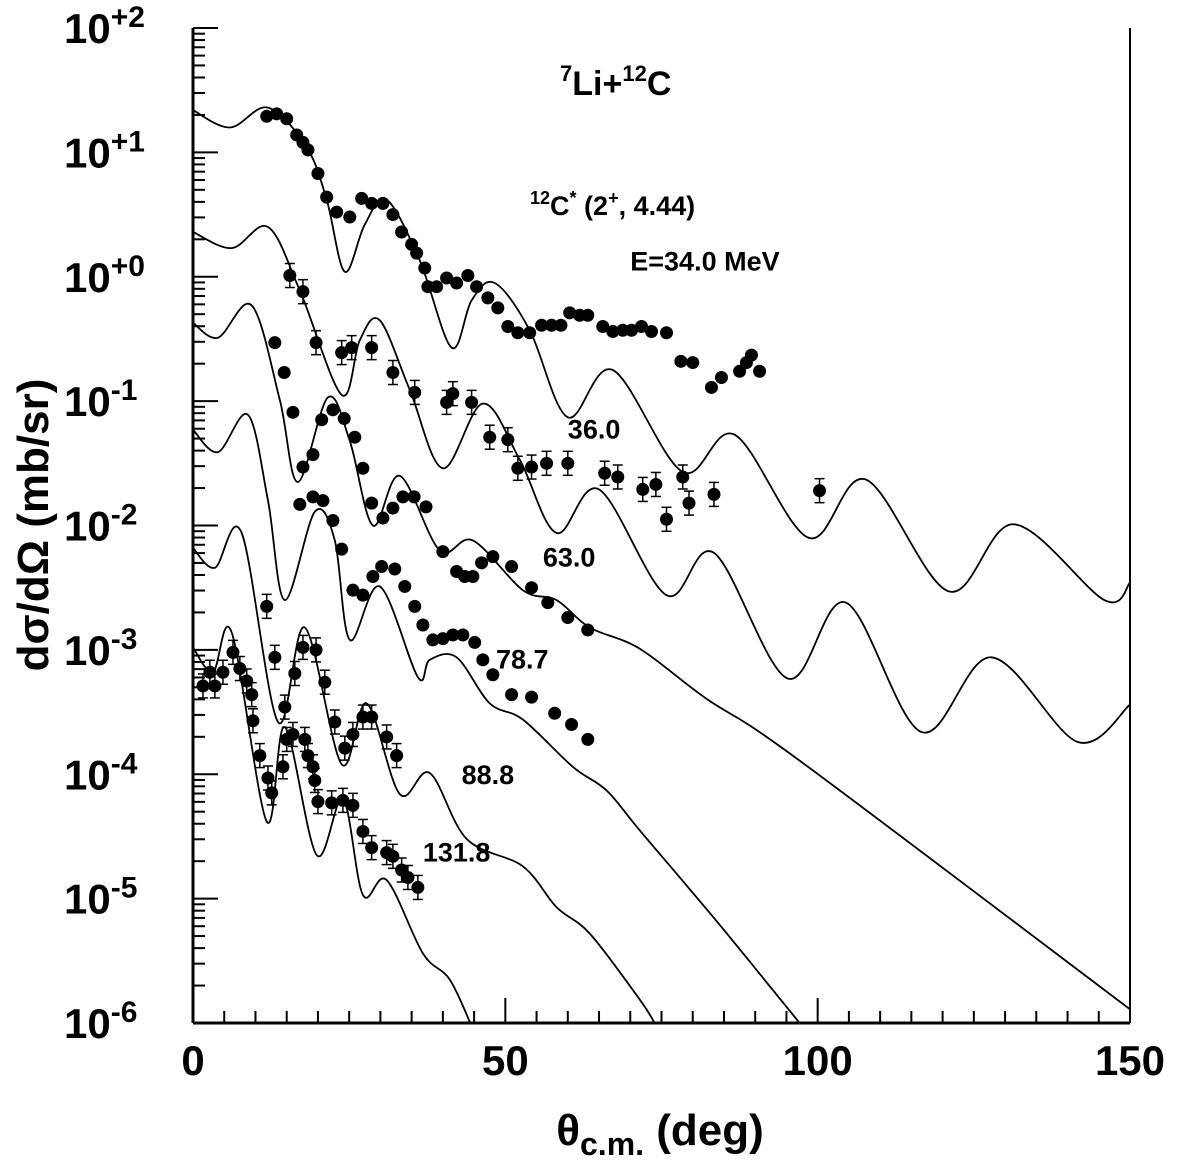 The width and height of the screenshot is (1181, 1162). I want to click on state-annotation: 12C* (2+, 4.44), so click(612, 204).